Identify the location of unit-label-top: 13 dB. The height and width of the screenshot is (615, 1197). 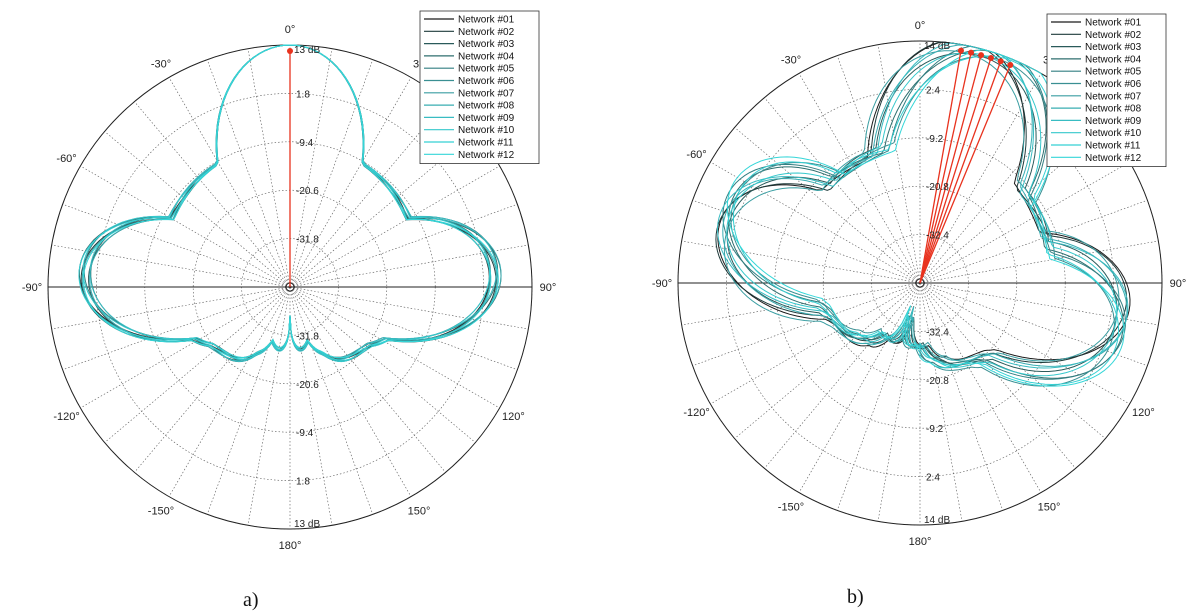
(307, 50).